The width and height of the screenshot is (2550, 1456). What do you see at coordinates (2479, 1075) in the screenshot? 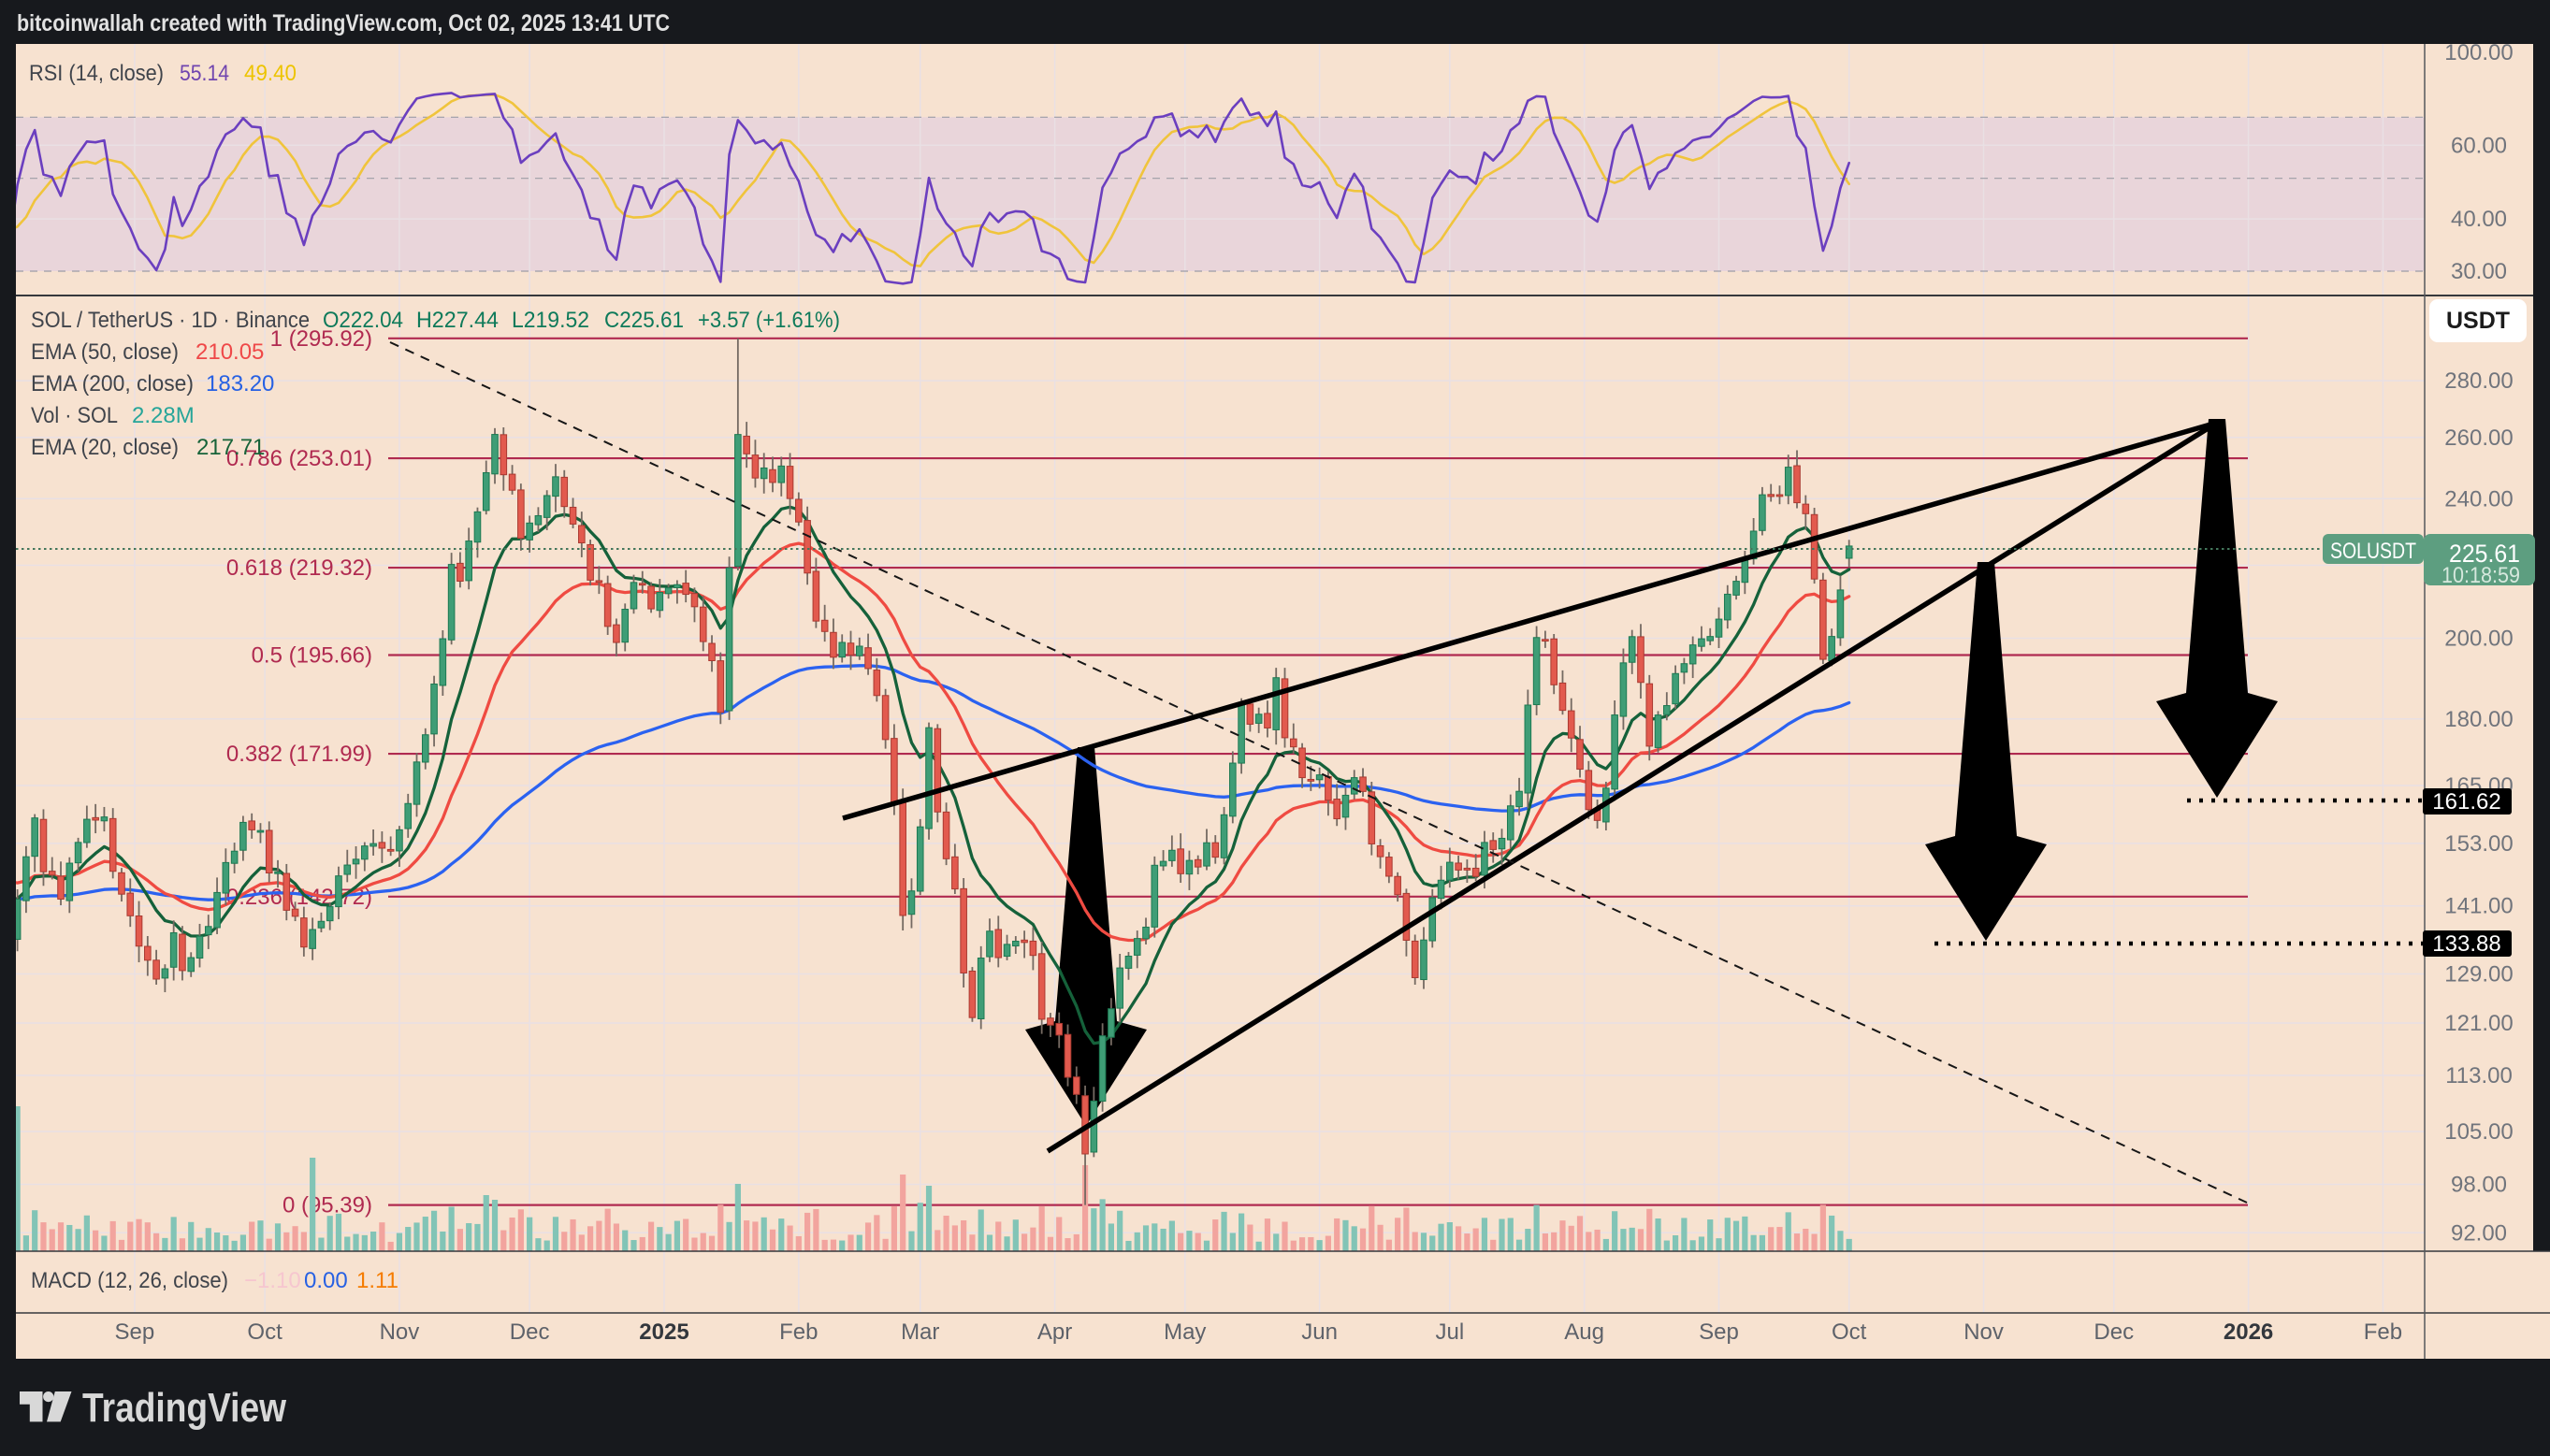
I see `svg-text: 113.00` at bounding box center [2479, 1075].